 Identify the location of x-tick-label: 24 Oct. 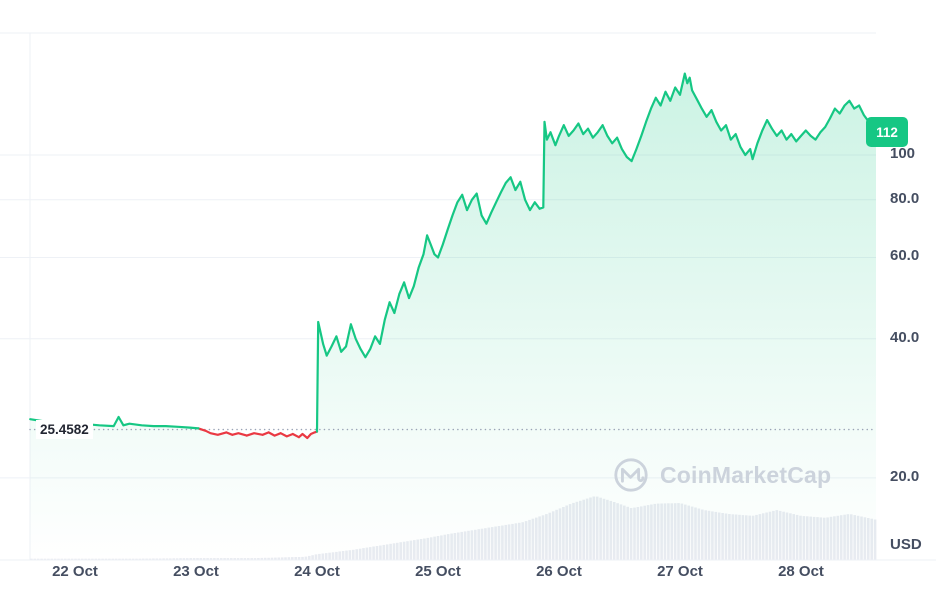
(317, 571).